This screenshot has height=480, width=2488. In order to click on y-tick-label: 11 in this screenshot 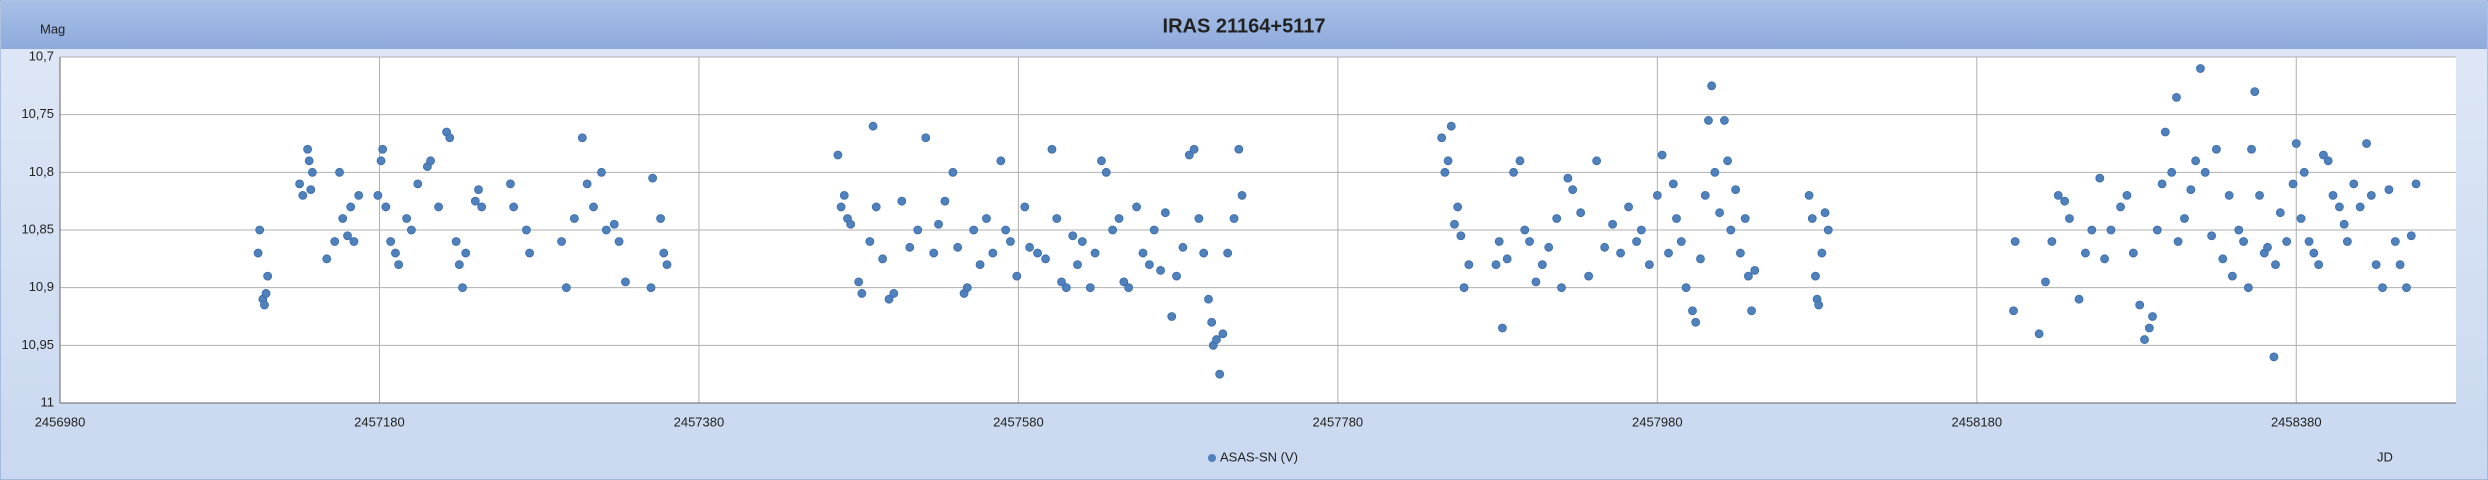, I will do `click(48, 401)`.